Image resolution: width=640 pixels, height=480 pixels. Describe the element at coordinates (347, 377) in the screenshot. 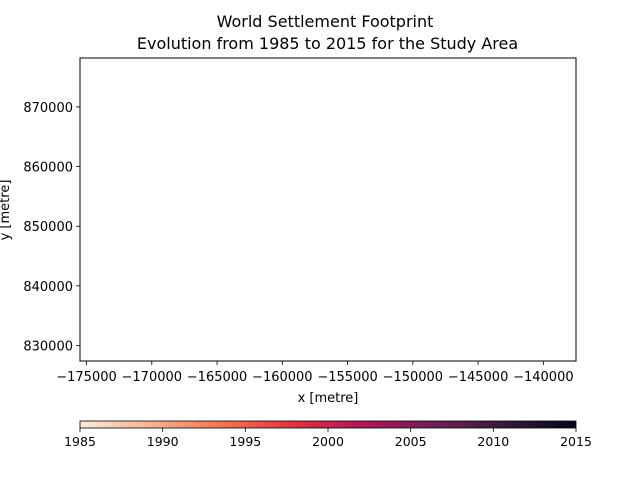

I see `x-tick-label: −155000` at that location.